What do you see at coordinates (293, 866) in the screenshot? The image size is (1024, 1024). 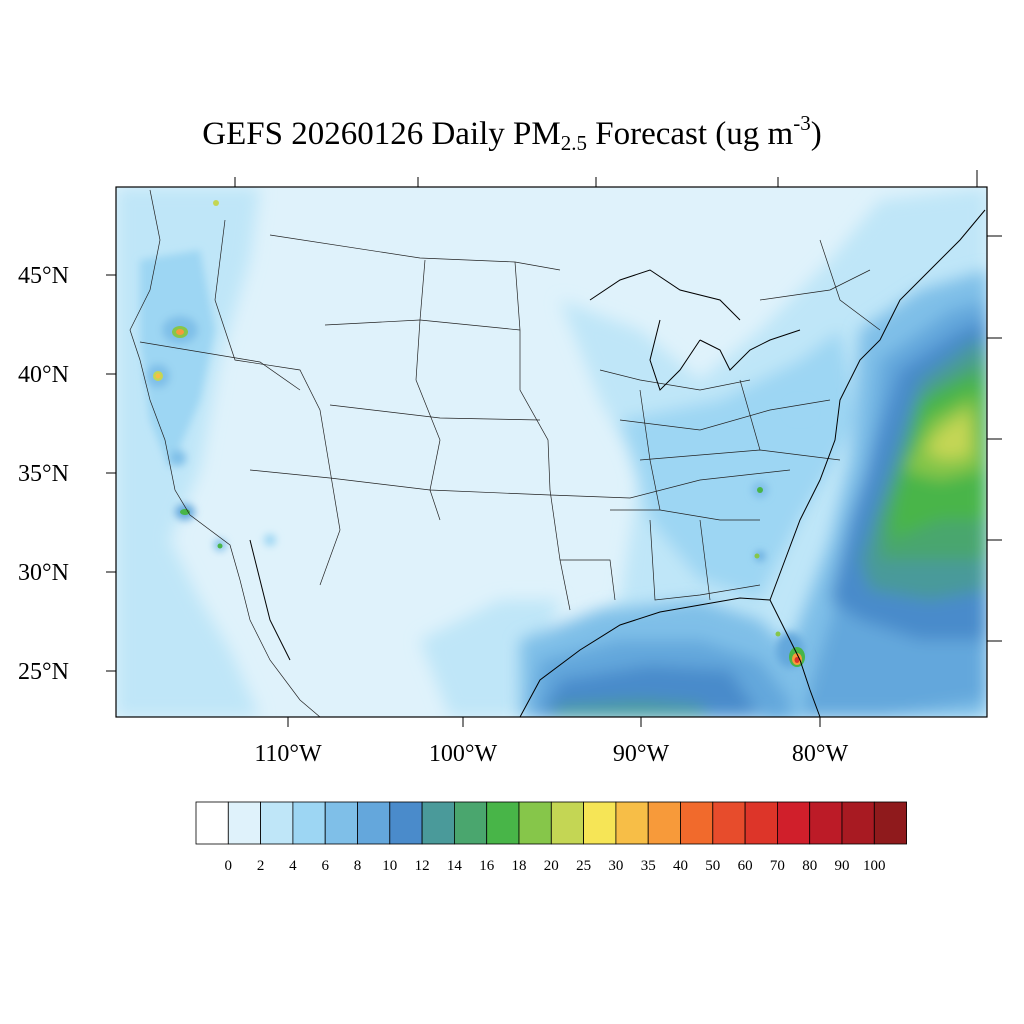 I see `colorbar-tick-label: 4` at bounding box center [293, 866].